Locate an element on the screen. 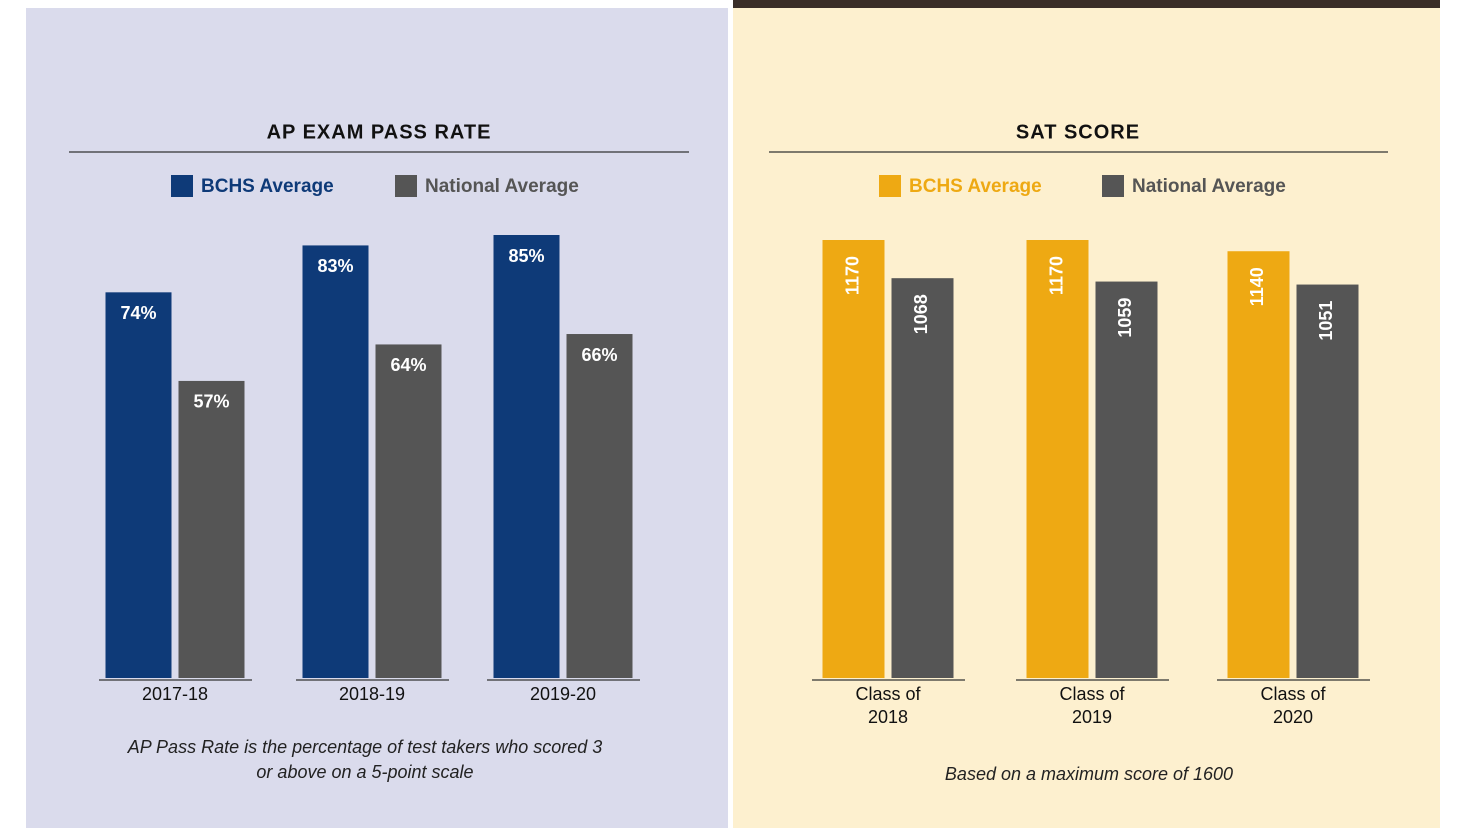  note-box: Based on a maximum score of 1600 is located at coordinates (1089, 774).